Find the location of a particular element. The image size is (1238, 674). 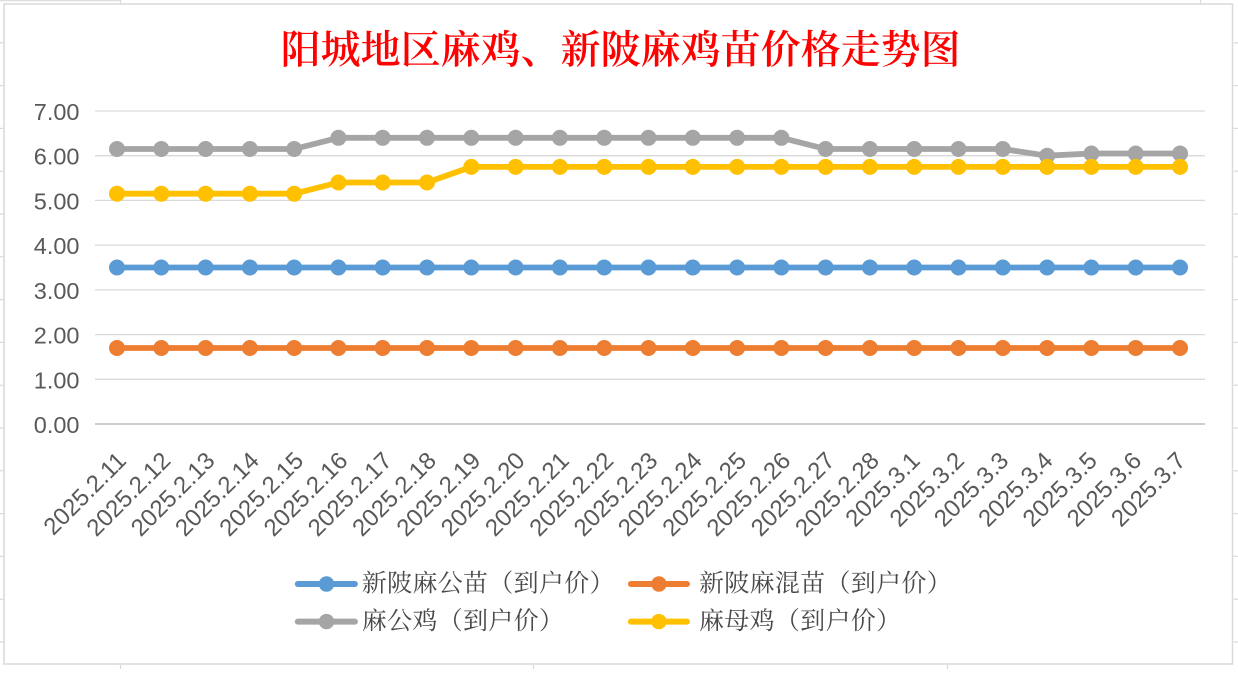

svg-text: 3.00 is located at coordinates (57, 291).